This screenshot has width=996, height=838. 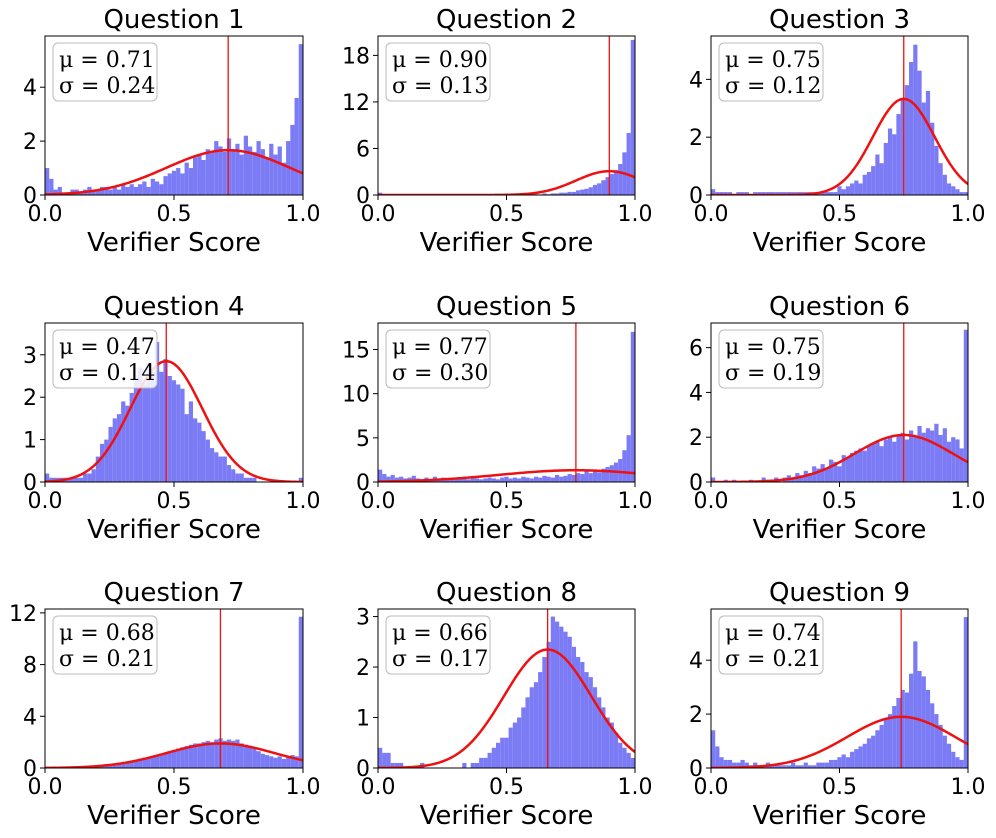 What do you see at coordinates (968, 501) in the screenshot?
I see `x-tick-label: 1.0` at bounding box center [968, 501].